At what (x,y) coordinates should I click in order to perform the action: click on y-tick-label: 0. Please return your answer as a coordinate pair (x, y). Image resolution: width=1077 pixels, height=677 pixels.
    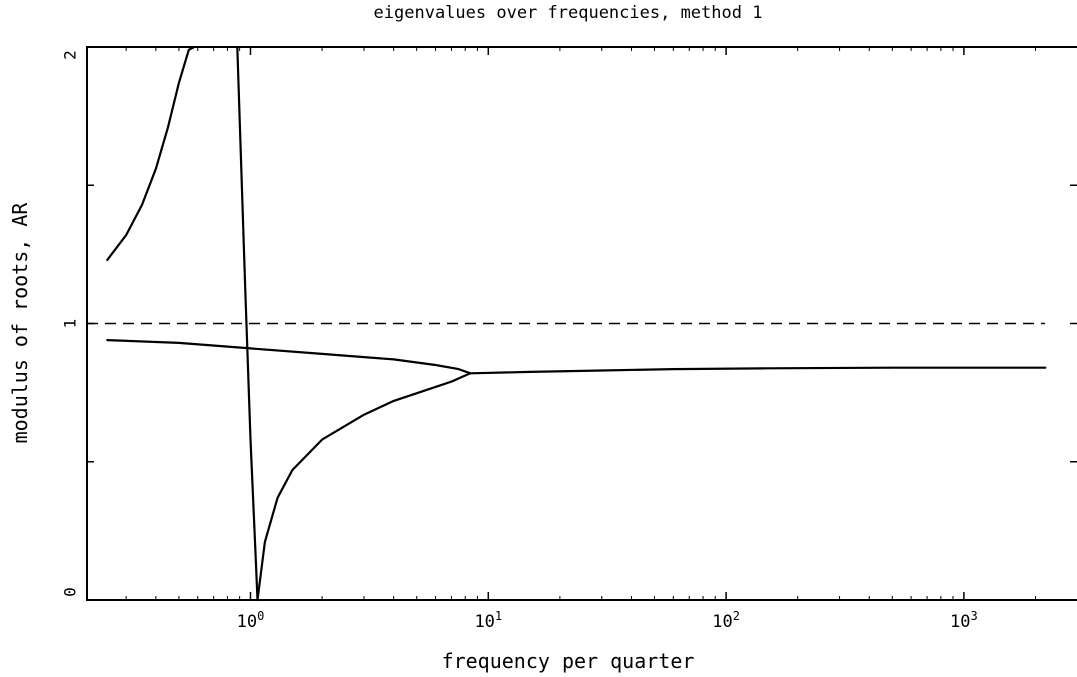
    Looking at the image, I should click on (70, 592).